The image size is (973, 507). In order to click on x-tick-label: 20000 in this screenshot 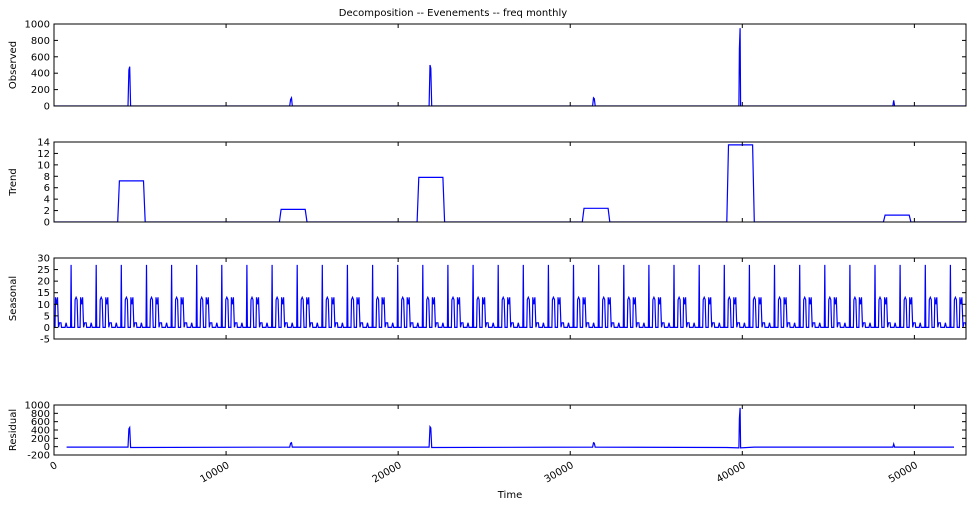, I will do `click(387, 472)`.